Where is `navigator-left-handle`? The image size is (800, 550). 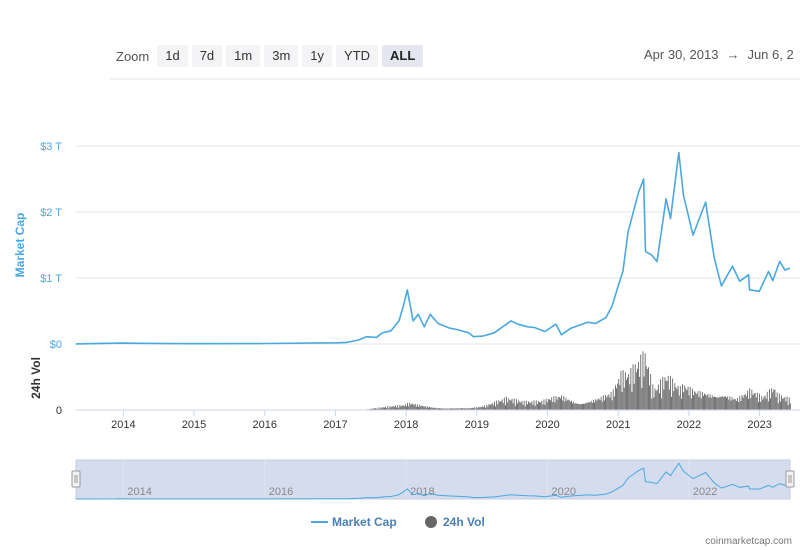
navigator-left-handle is located at coordinates (76, 479).